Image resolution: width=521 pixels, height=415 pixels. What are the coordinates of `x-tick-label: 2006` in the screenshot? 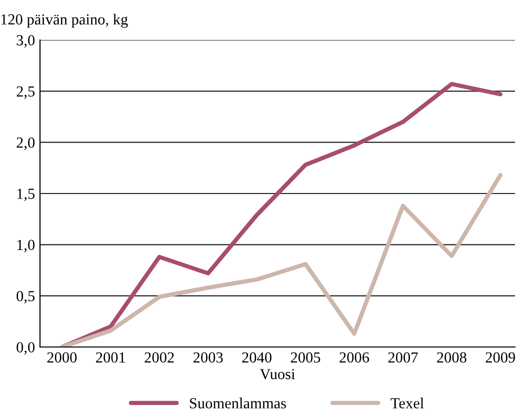 It's located at (355, 357).